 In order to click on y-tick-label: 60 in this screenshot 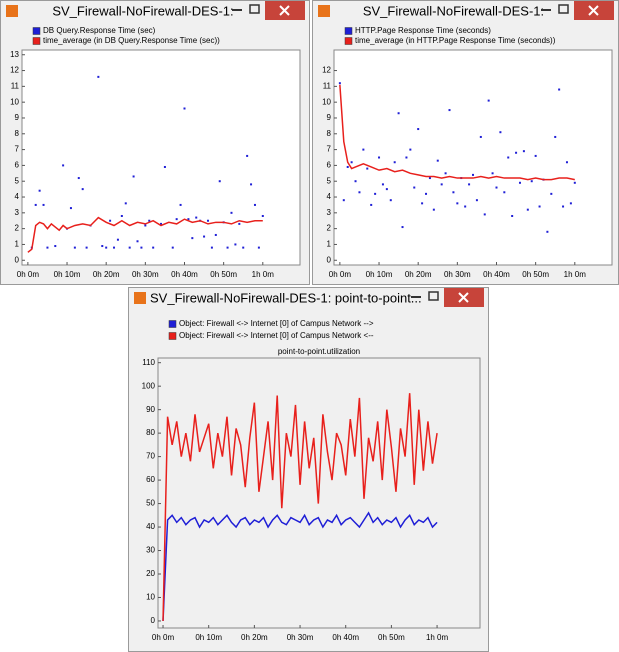, I will do `click(150, 479)`.